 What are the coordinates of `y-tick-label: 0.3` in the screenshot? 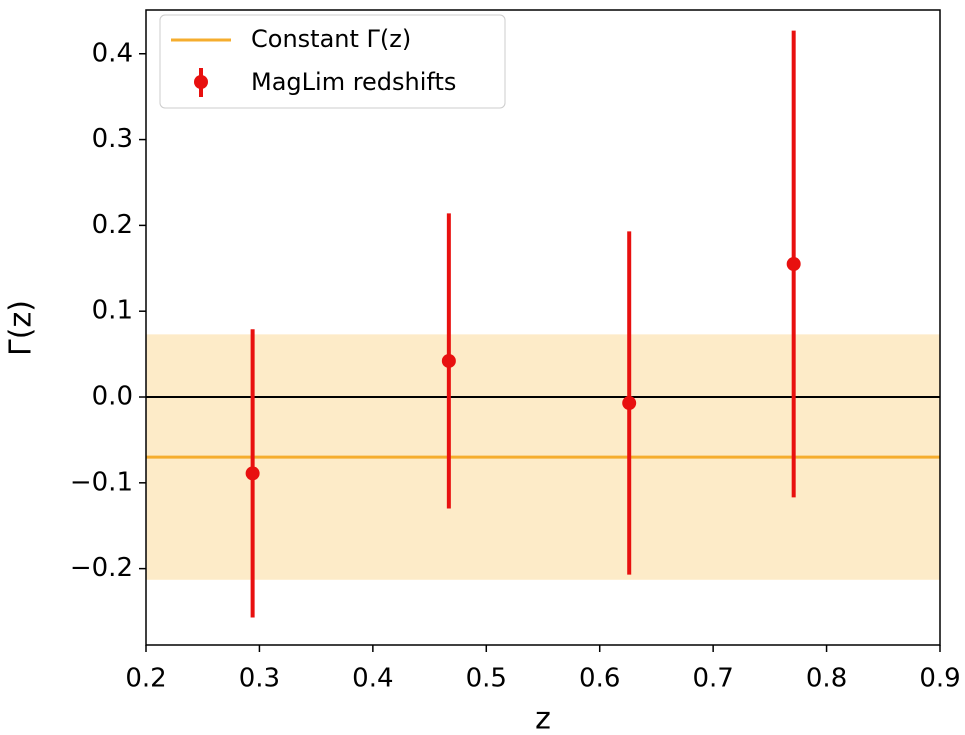 It's located at (112, 139).